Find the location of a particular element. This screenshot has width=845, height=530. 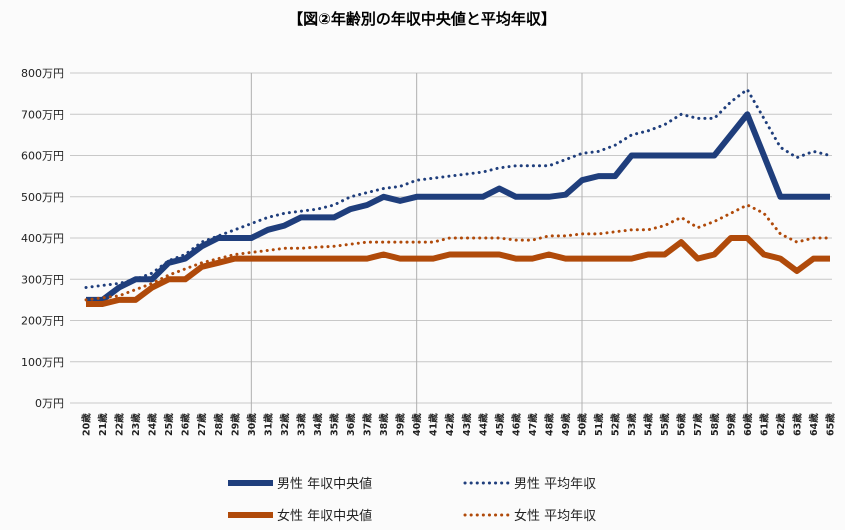

y-tick-label: 500万円 is located at coordinates (42, 197).